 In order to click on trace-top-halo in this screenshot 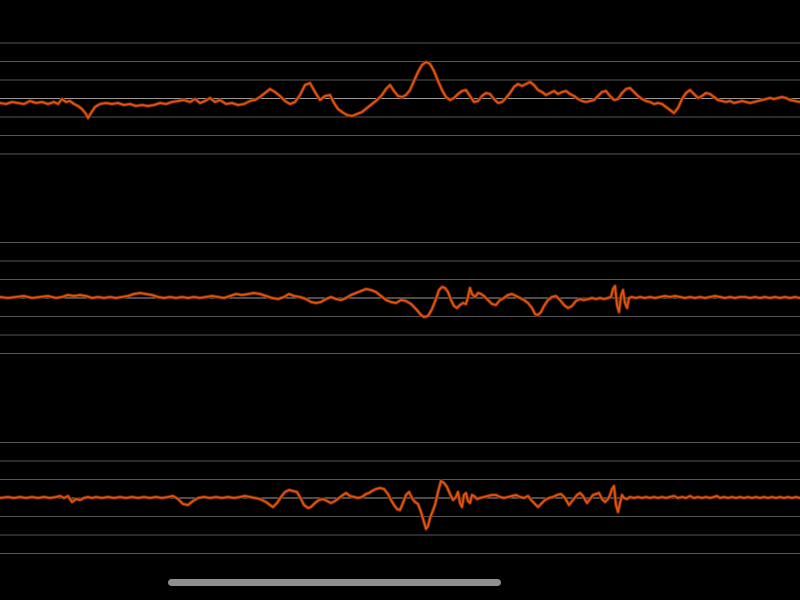, I will do `click(400, 90)`.